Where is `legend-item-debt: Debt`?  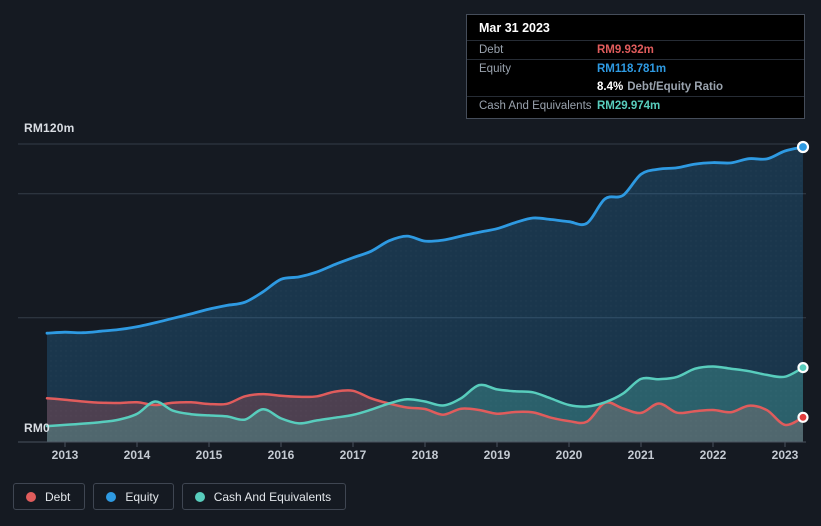
legend-item-debt: Debt is located at coordinates (49, 496).